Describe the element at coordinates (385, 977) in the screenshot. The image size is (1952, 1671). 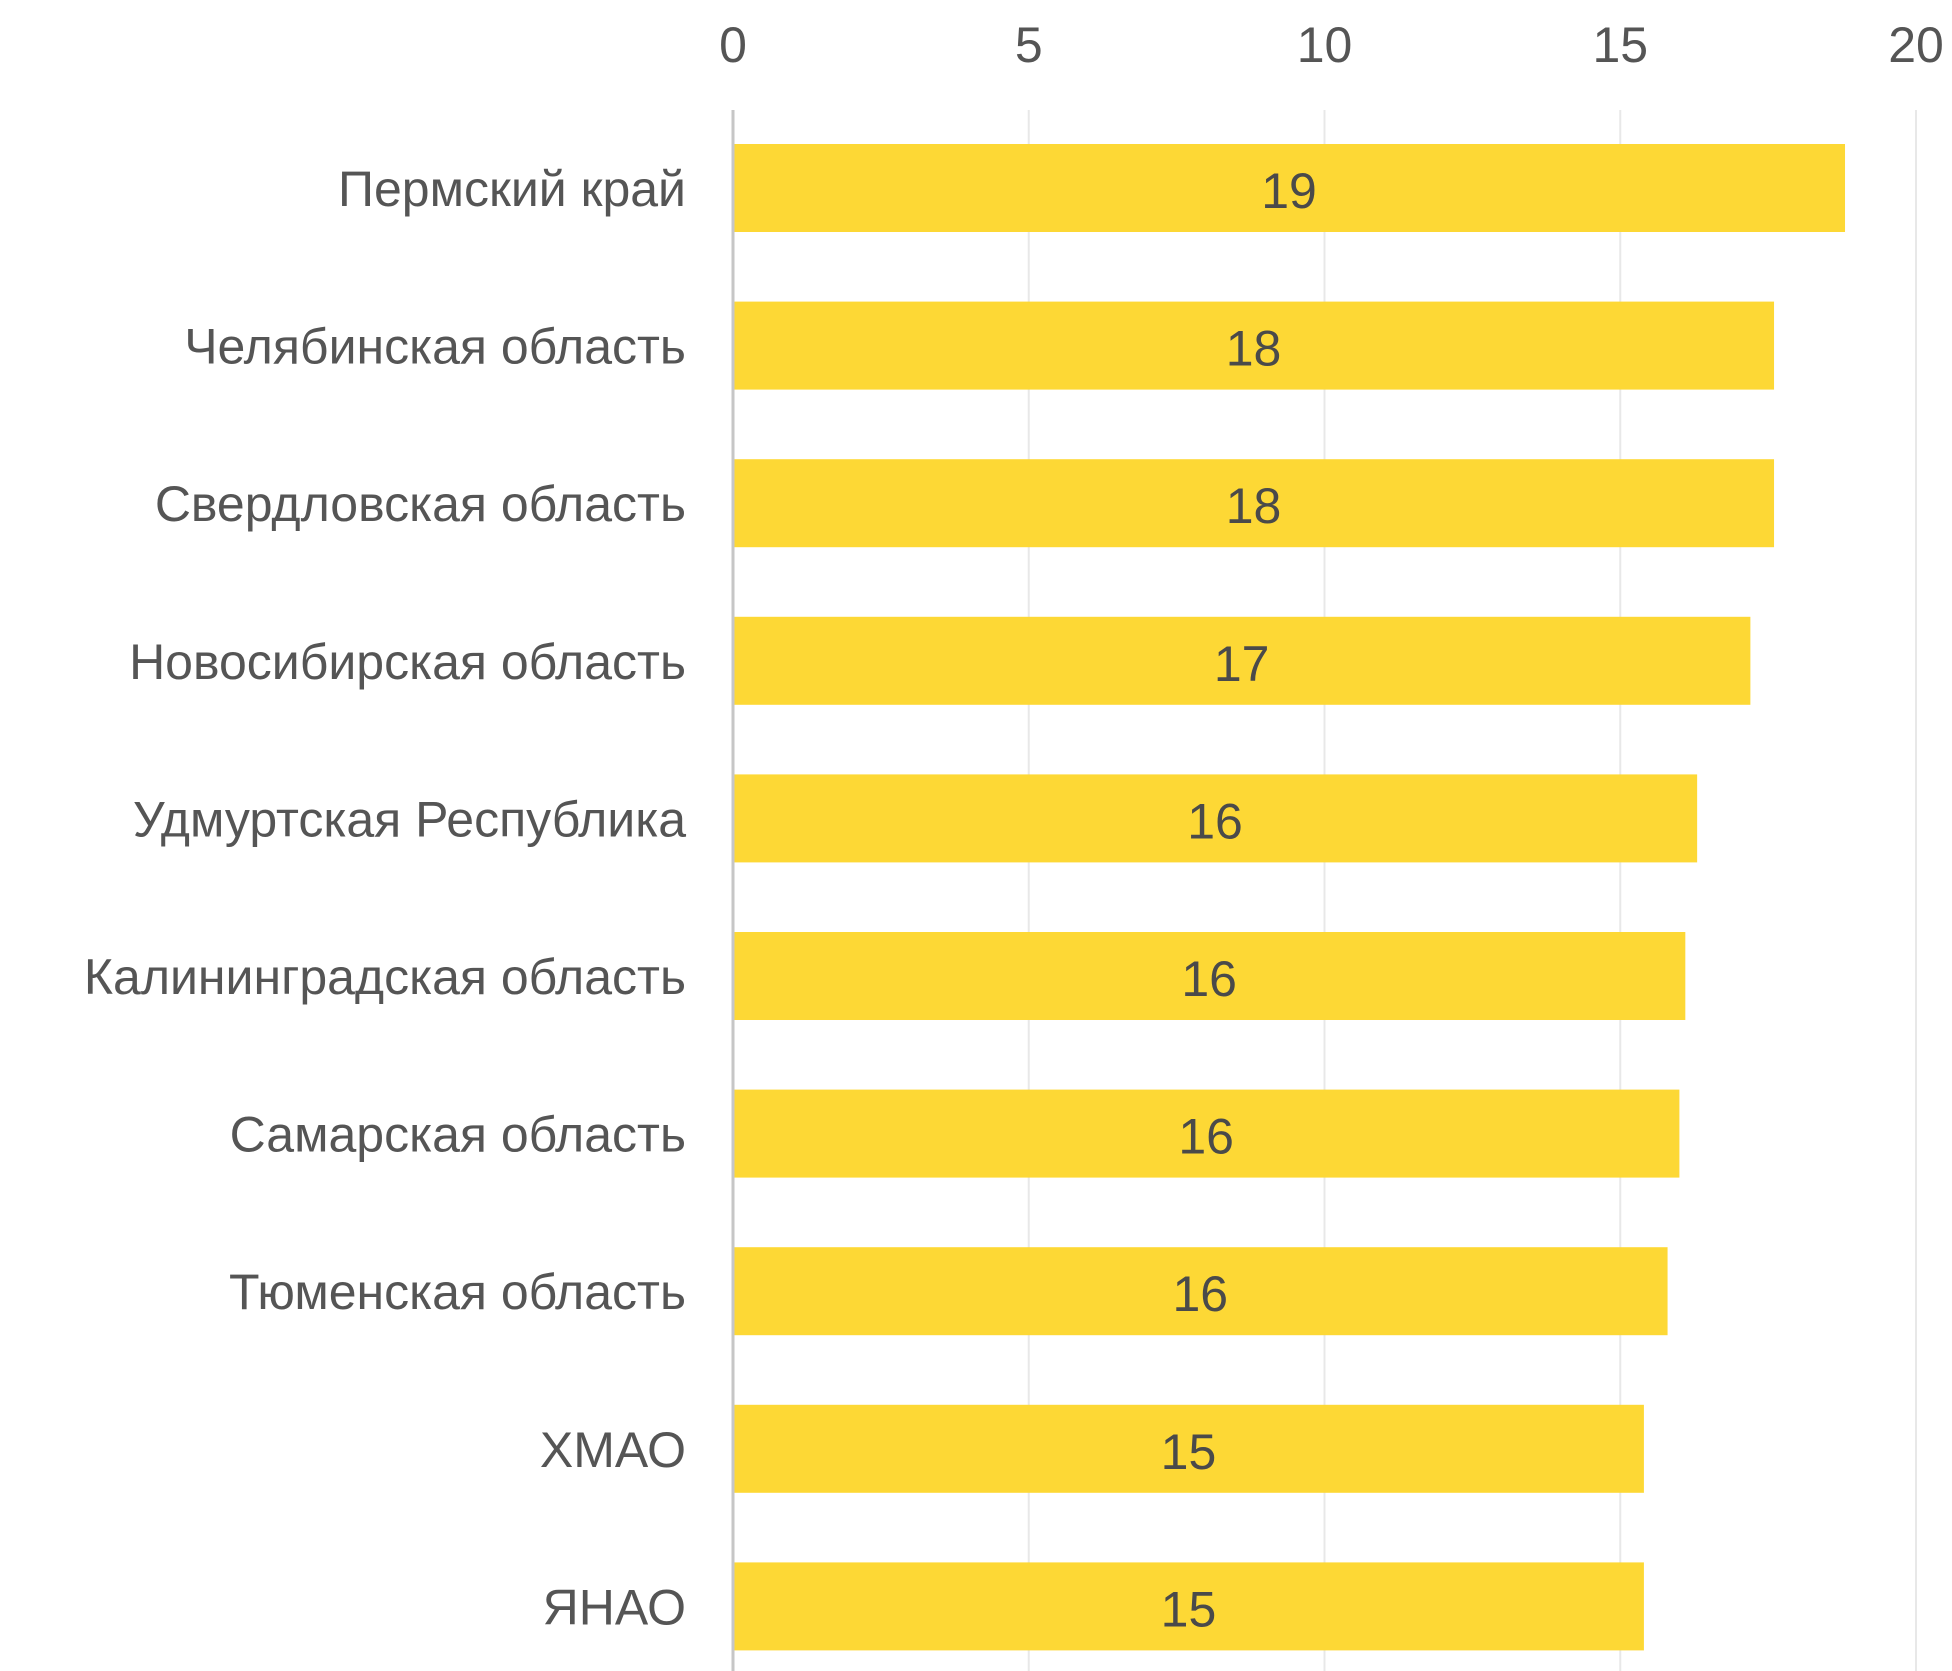
I see `category-label-6: Калининградская область` at that location.